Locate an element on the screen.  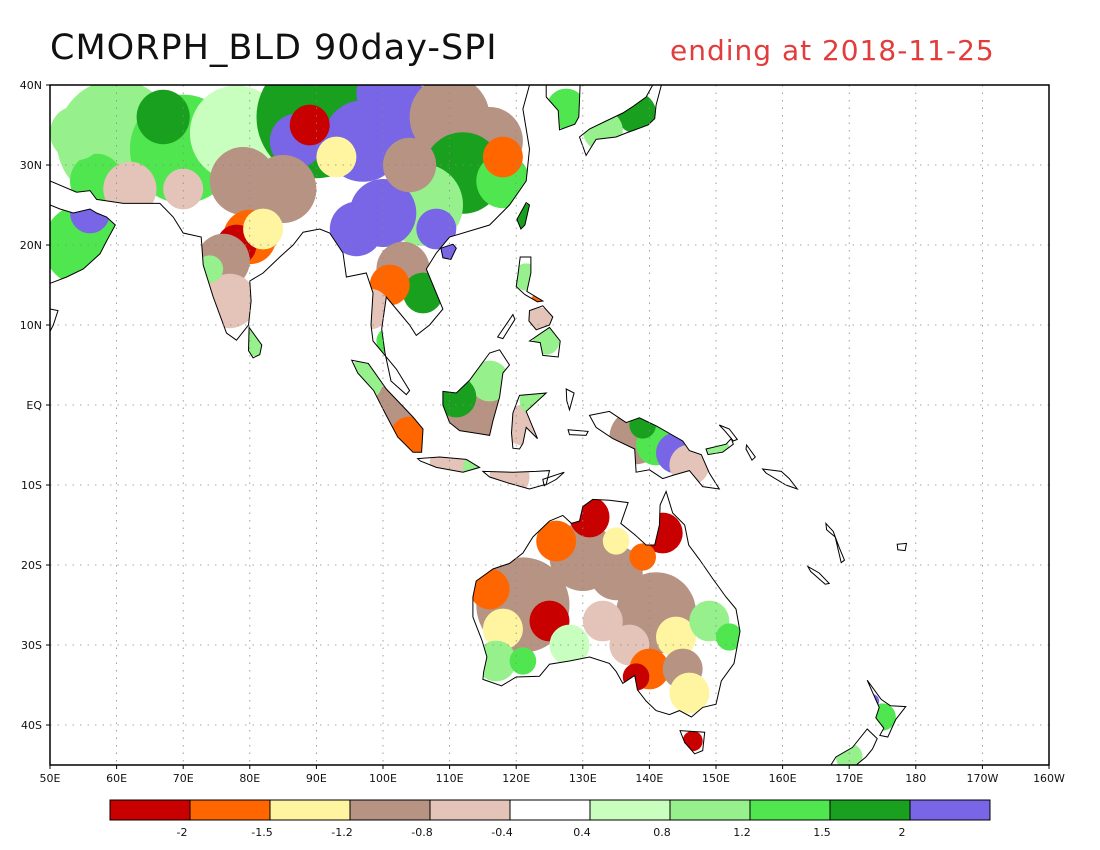
coastline-bougainville is located at coordinates (750, 452).